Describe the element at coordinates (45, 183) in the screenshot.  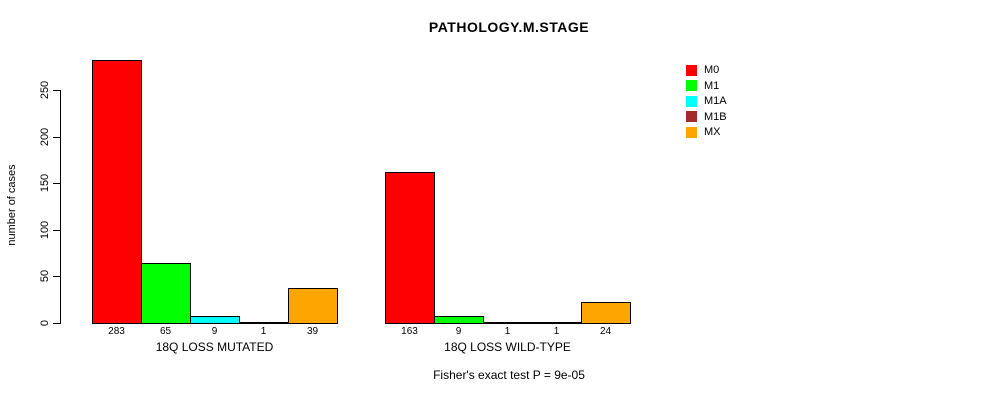
I see `y-tick-label: 150` at that location.